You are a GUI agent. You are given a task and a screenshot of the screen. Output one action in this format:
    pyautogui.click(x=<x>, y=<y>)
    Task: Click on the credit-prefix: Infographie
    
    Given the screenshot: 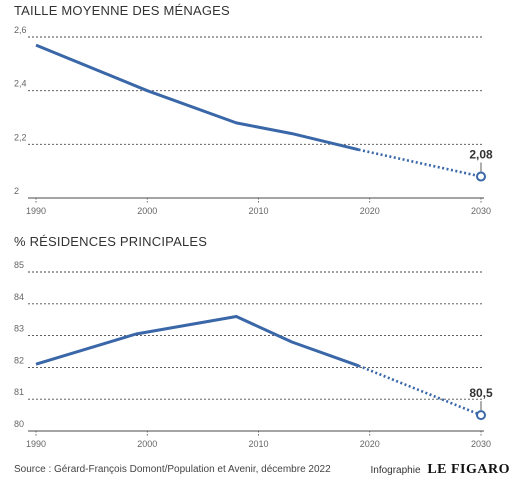 What is the action you would take?
    pyautogui.click(x=395, y=470)
    